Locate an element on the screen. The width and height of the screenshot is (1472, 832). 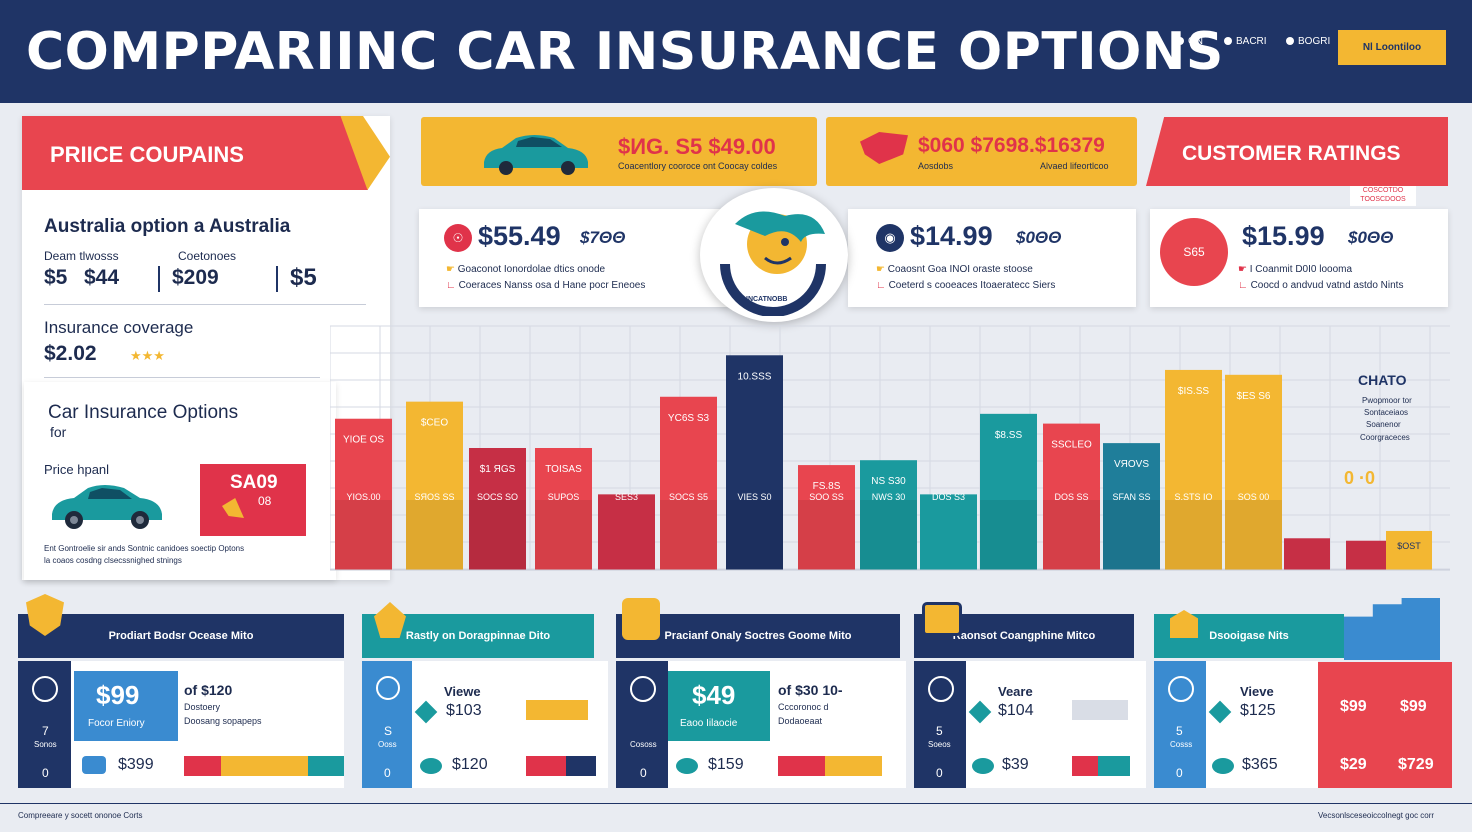
price-d: $5 is located at coordinates (303, 277).